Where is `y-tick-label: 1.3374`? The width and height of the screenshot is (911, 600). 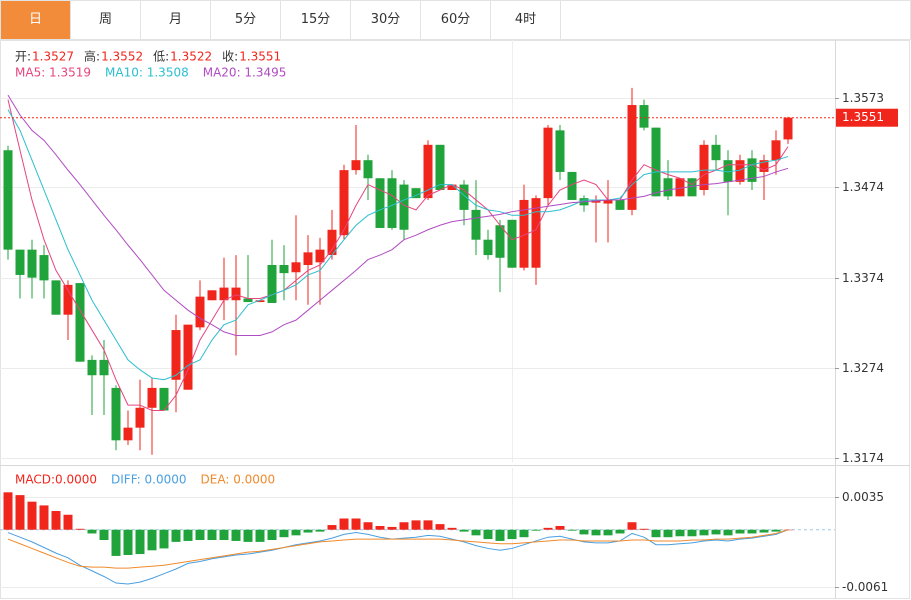
y-tick-label: 1.3374 is located at coordinates (863, 278).